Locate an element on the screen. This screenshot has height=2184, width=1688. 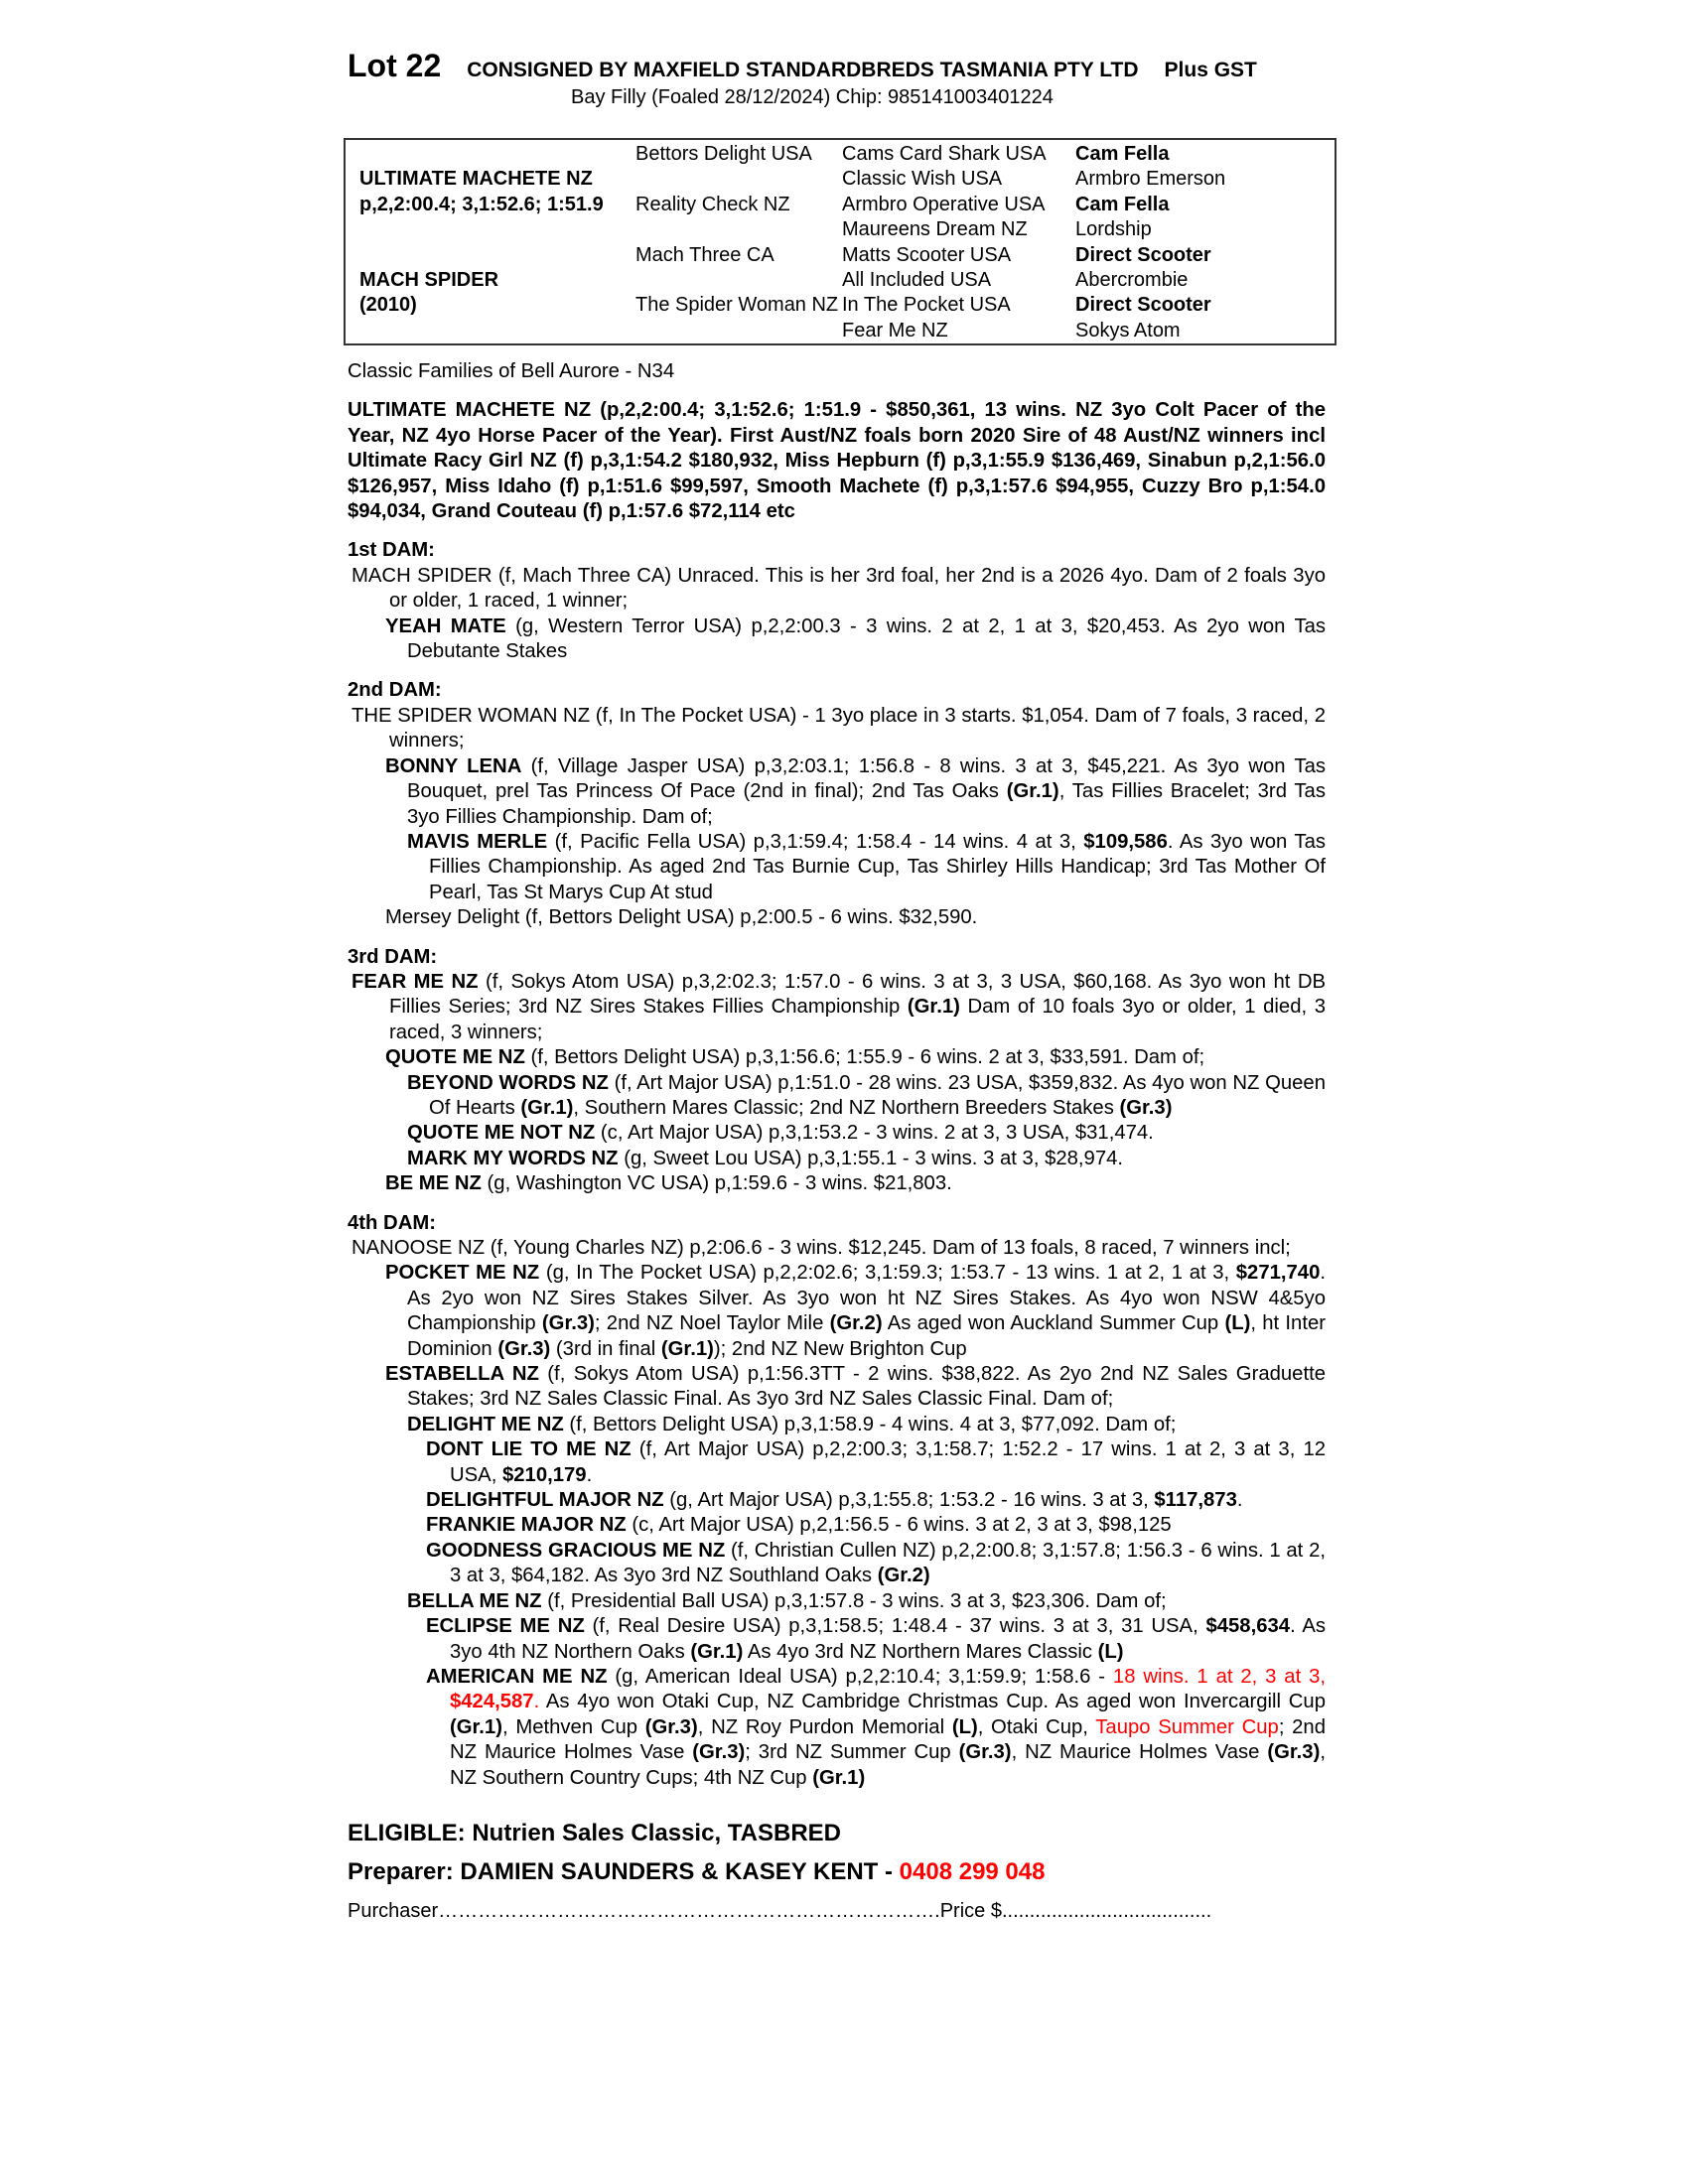
pedigree-cell-col2: Bettors Delight USA is located at coordinates (723, 154).